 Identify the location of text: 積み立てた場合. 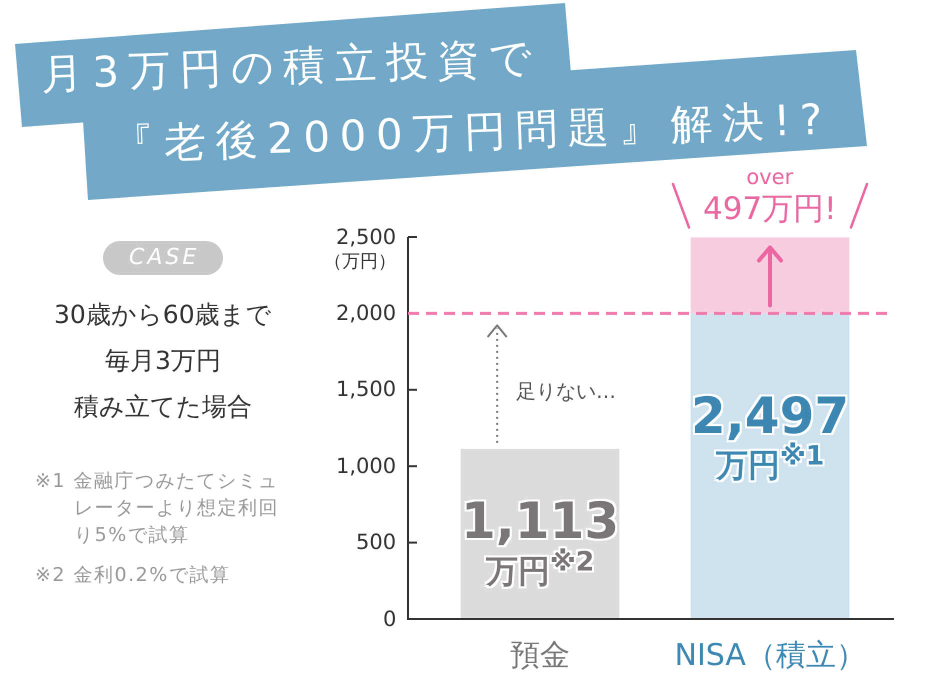
(163, 407).